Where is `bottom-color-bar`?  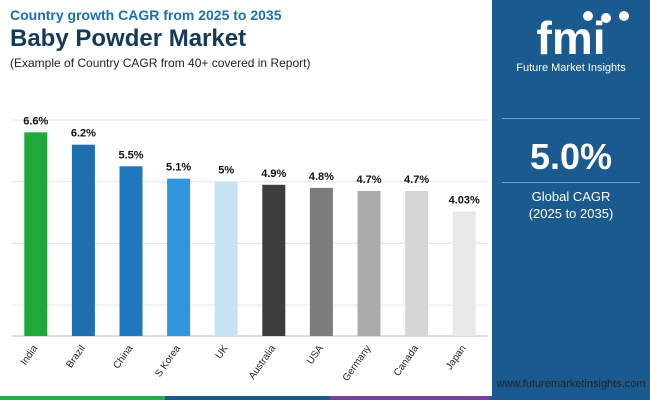 bottom-color-bar is located at coordinates (325, 398).